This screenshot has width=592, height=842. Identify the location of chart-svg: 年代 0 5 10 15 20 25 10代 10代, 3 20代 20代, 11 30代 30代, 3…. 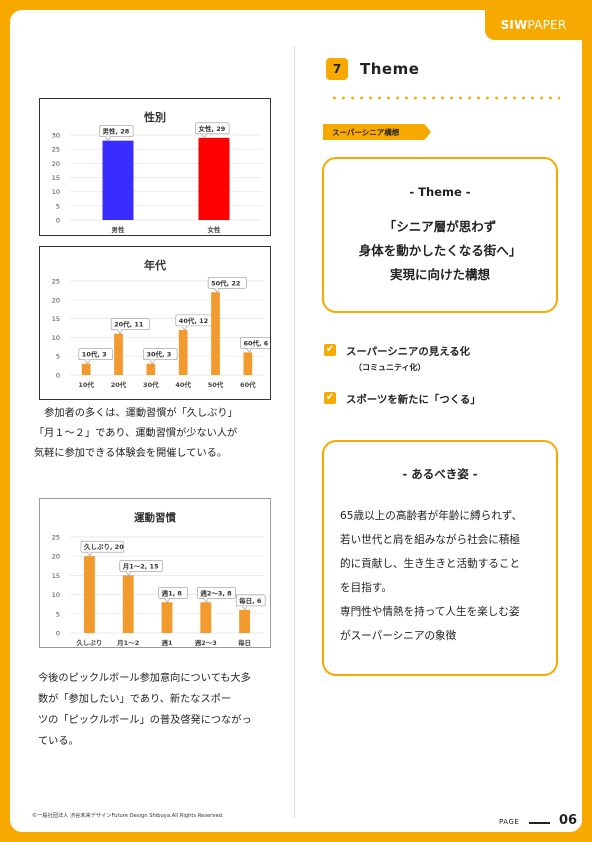
(161, 323).